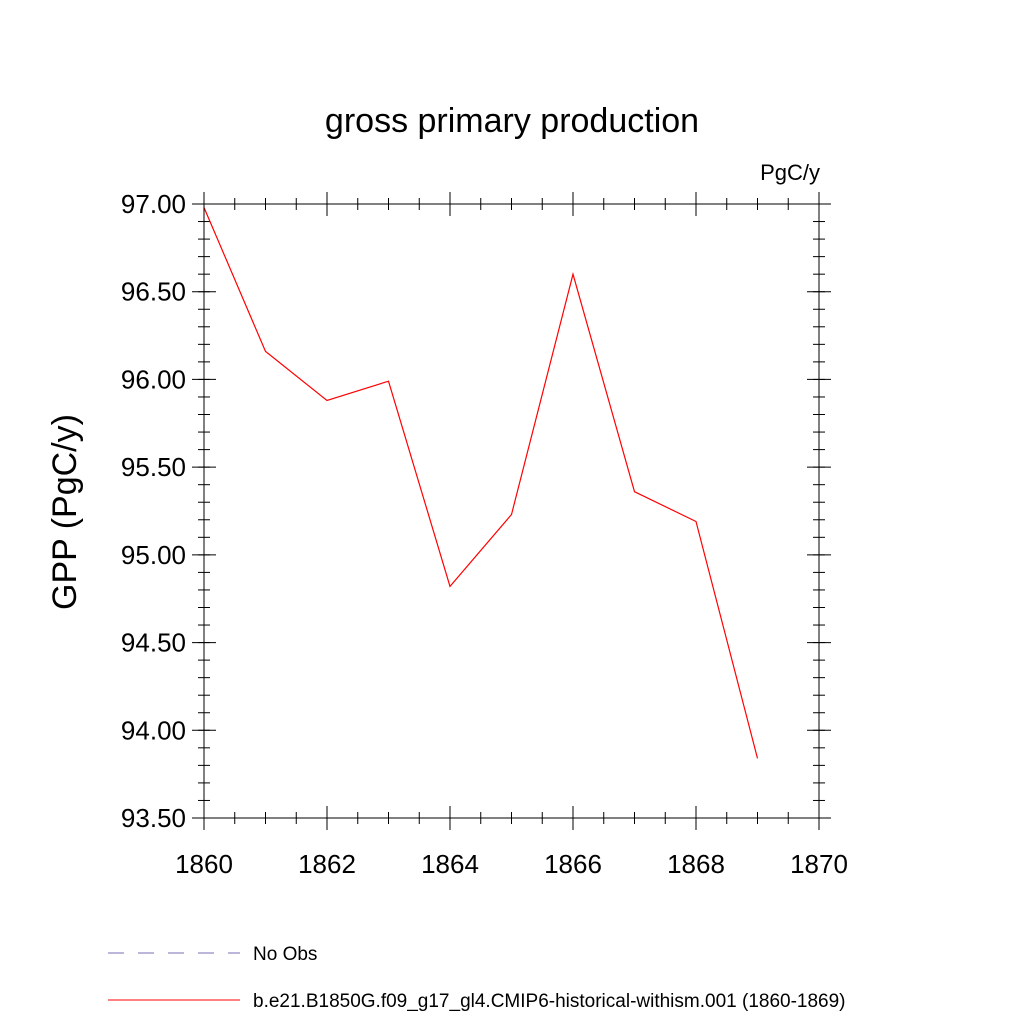  What do you see at coordinates (696, 864) in the screenshot?
I see `x-tick-label: 1868` at bounding box center [696, 864].